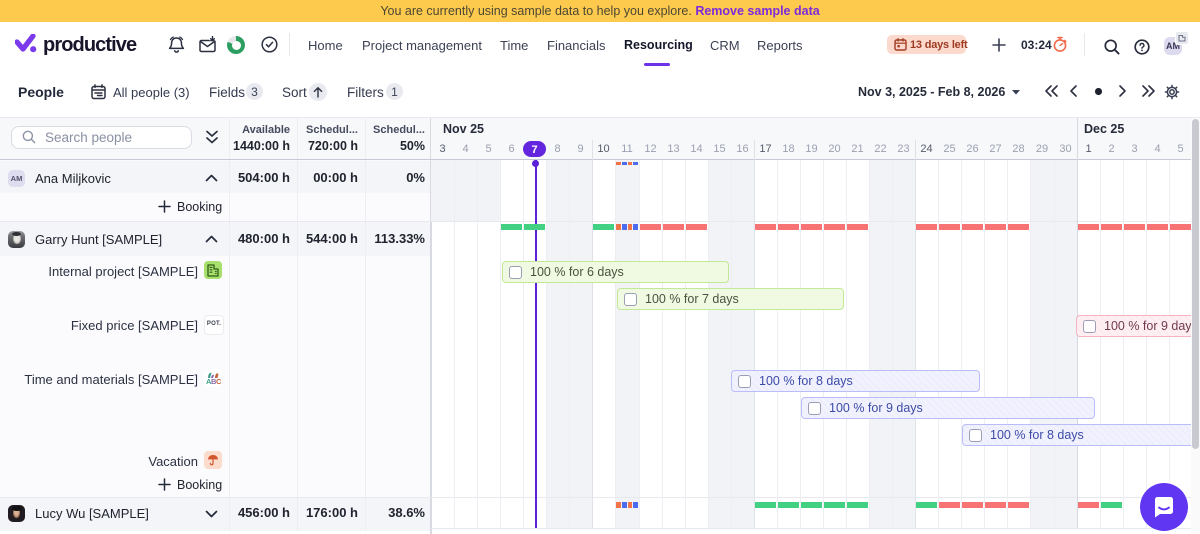 Image resolution: width=1200 pixels, height=534 pixels. I want to click on svg-text: C, so click(218, 381).